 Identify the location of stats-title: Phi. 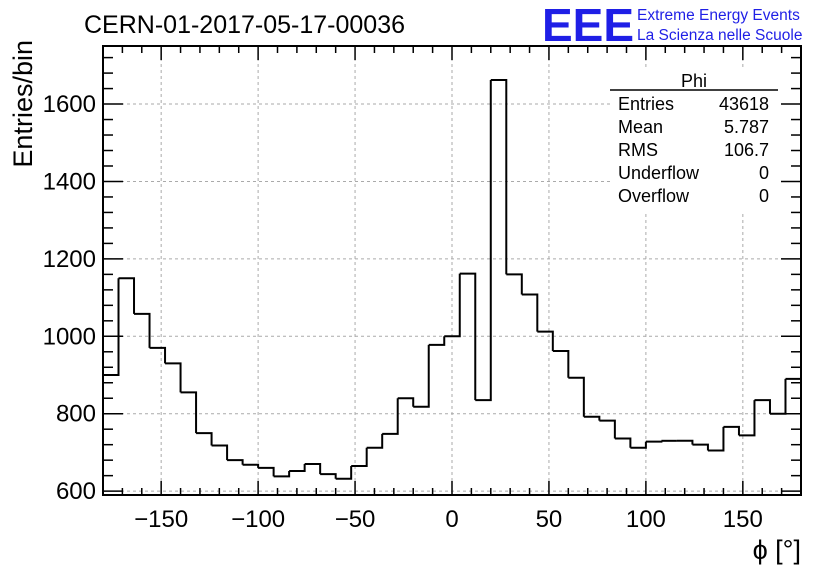
(694, 81).